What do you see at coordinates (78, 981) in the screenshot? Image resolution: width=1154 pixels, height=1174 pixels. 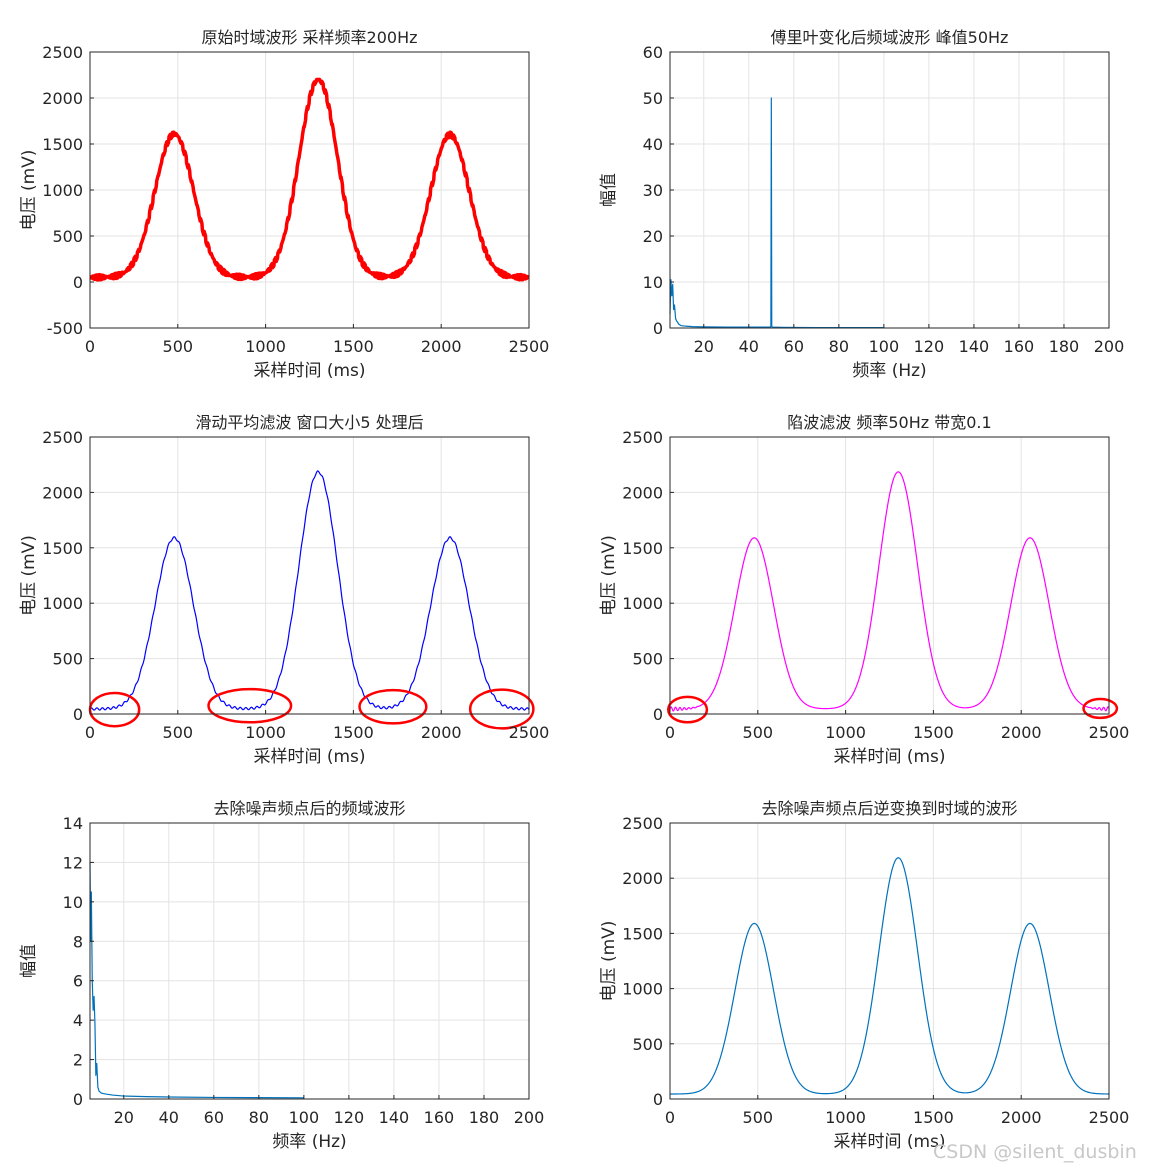 I see `y-tick-label: 6` at bounding box center [78, 981].